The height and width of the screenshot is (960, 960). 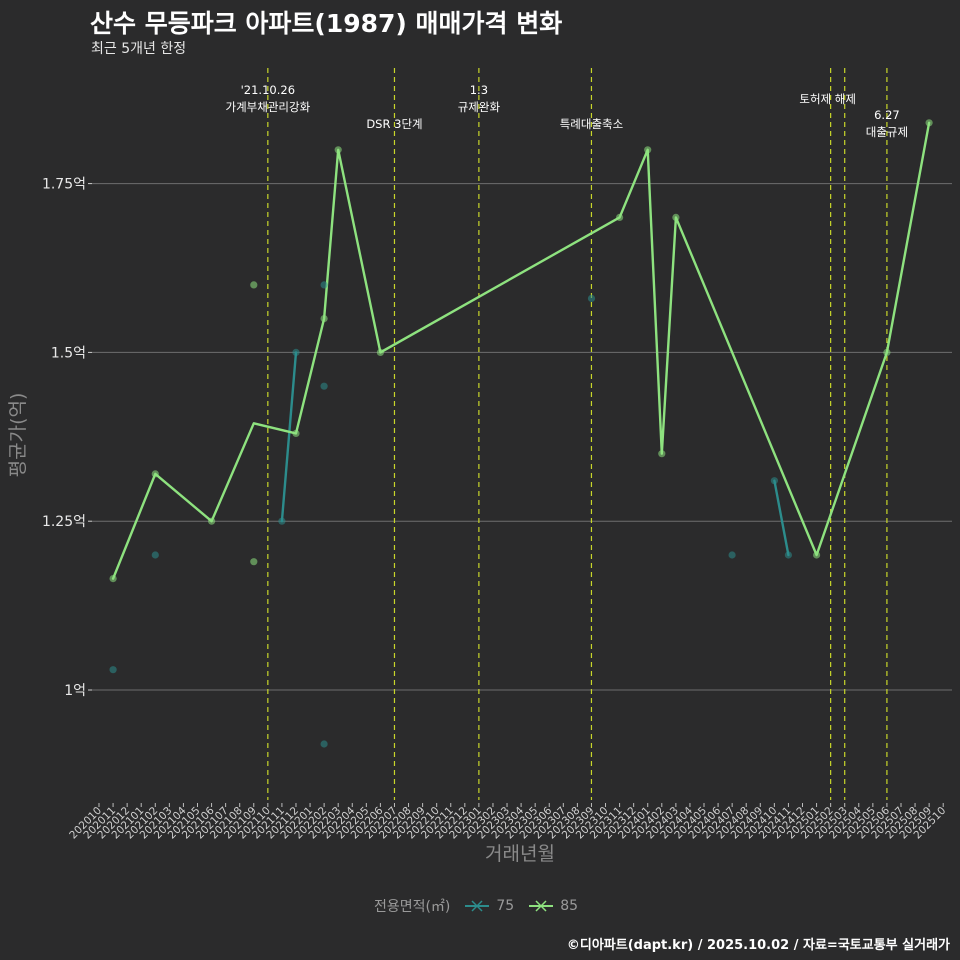 I want to click on y-tick-label: 1.75억, so click(x=64, y=185).